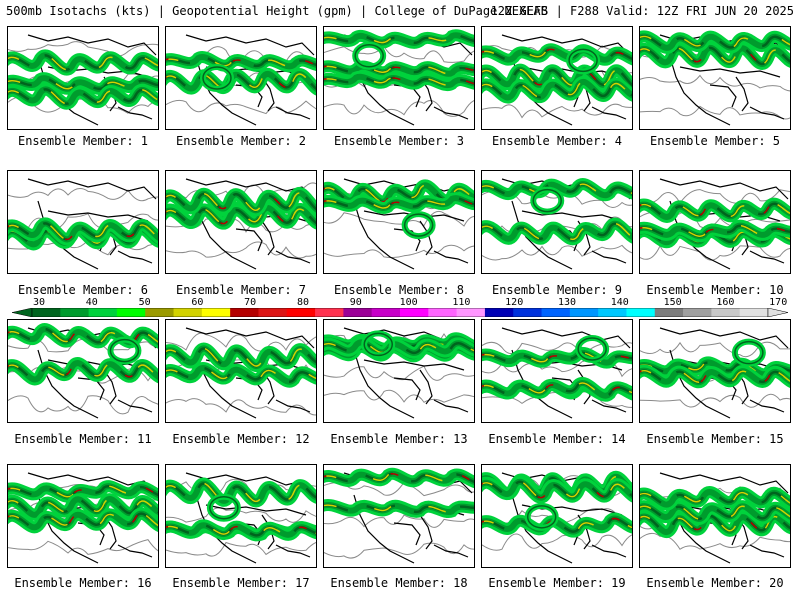 The image size is (800, 600). Describe the element at coordinates (241, 141) in the screenshot. I see `ensemble-member-caption: Ensemble Member: 2` at that location.